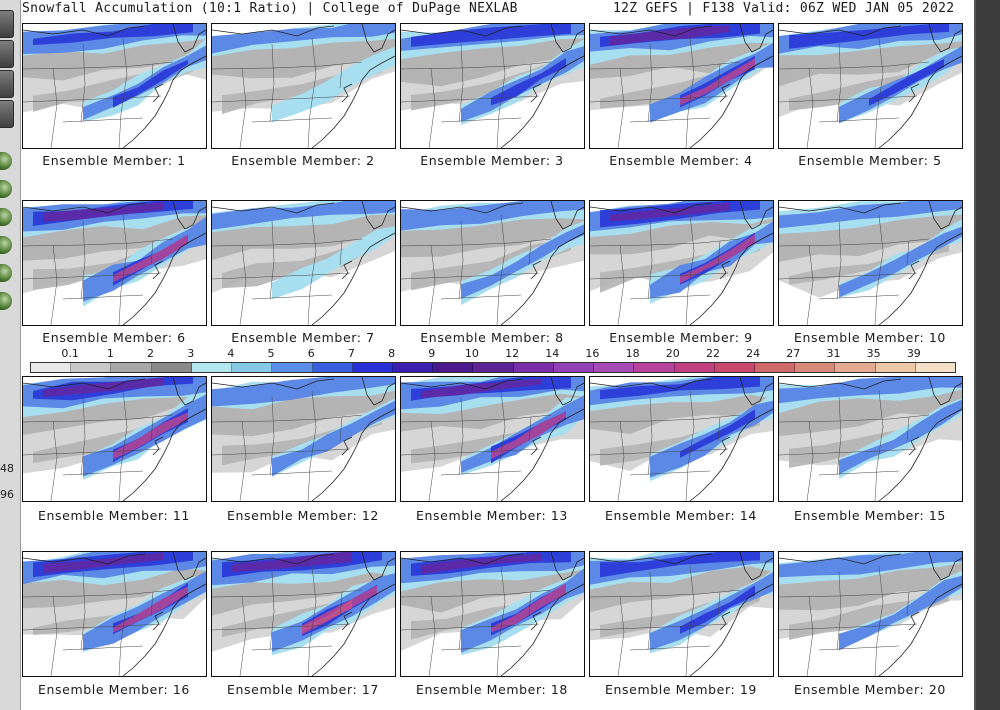  I want to click on colorbar-tick-label: 5, so click(271, 353).